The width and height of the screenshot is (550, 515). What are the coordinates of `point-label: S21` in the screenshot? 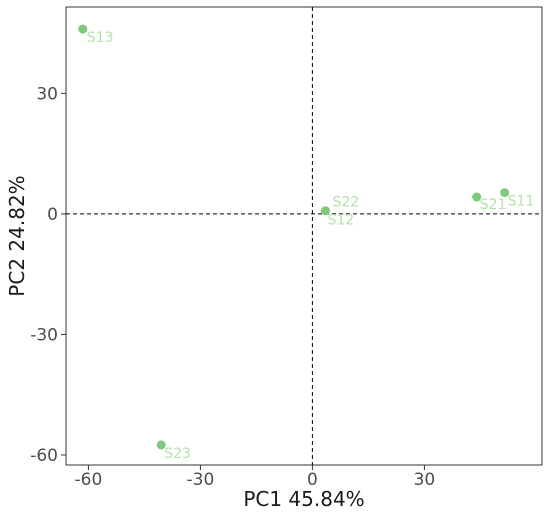 It's located at (493, 205).